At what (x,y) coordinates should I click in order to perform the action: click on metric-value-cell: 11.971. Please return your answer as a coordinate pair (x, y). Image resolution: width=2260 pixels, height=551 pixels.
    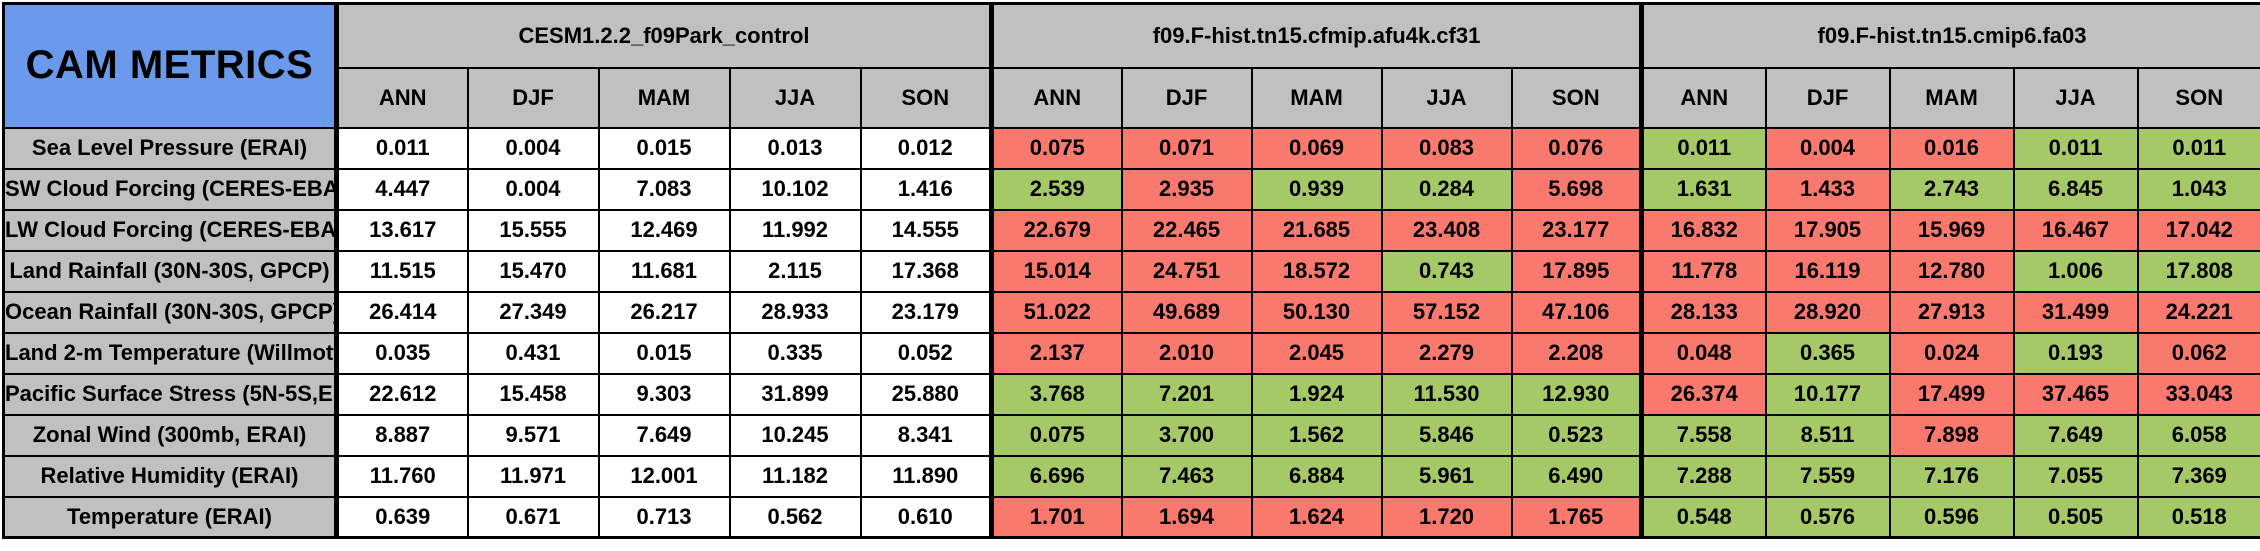
    Looking at the image, I should click on (533, 476).